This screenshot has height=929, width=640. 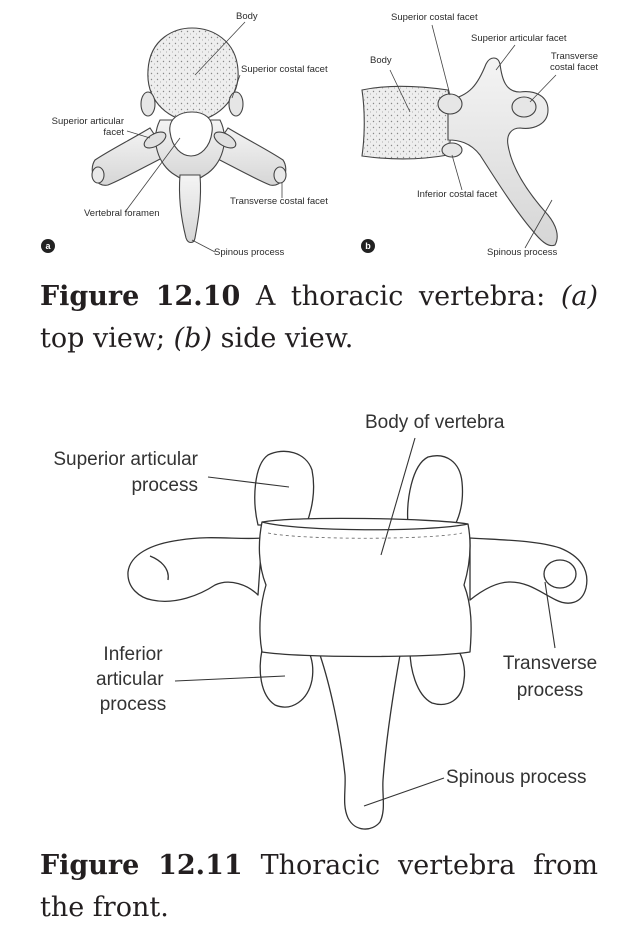 What do you see at coordinates (459, 152) in the screenshot?
I see `thoracic-vertebra-side-view` at bounding box center [459, 152].